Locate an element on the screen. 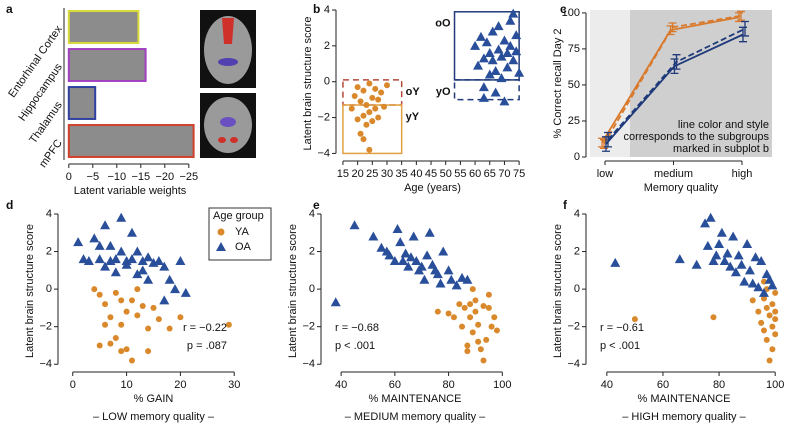  y-tick-label: 100 is located at coordinates (571, 13).